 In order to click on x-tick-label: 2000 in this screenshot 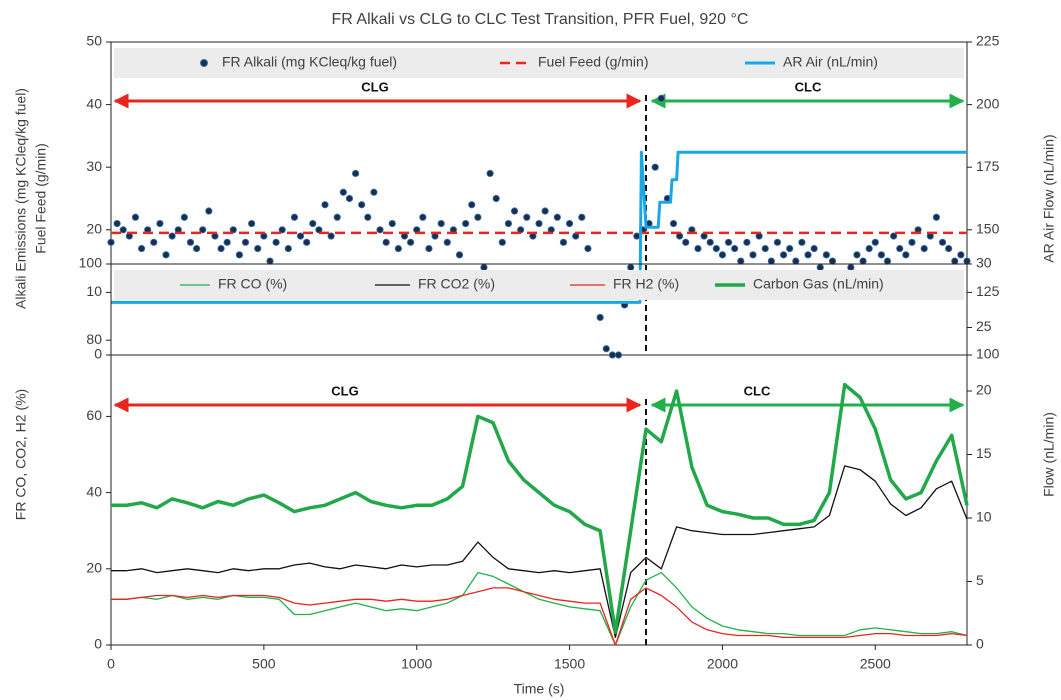, I will do `click(722, 664)`.